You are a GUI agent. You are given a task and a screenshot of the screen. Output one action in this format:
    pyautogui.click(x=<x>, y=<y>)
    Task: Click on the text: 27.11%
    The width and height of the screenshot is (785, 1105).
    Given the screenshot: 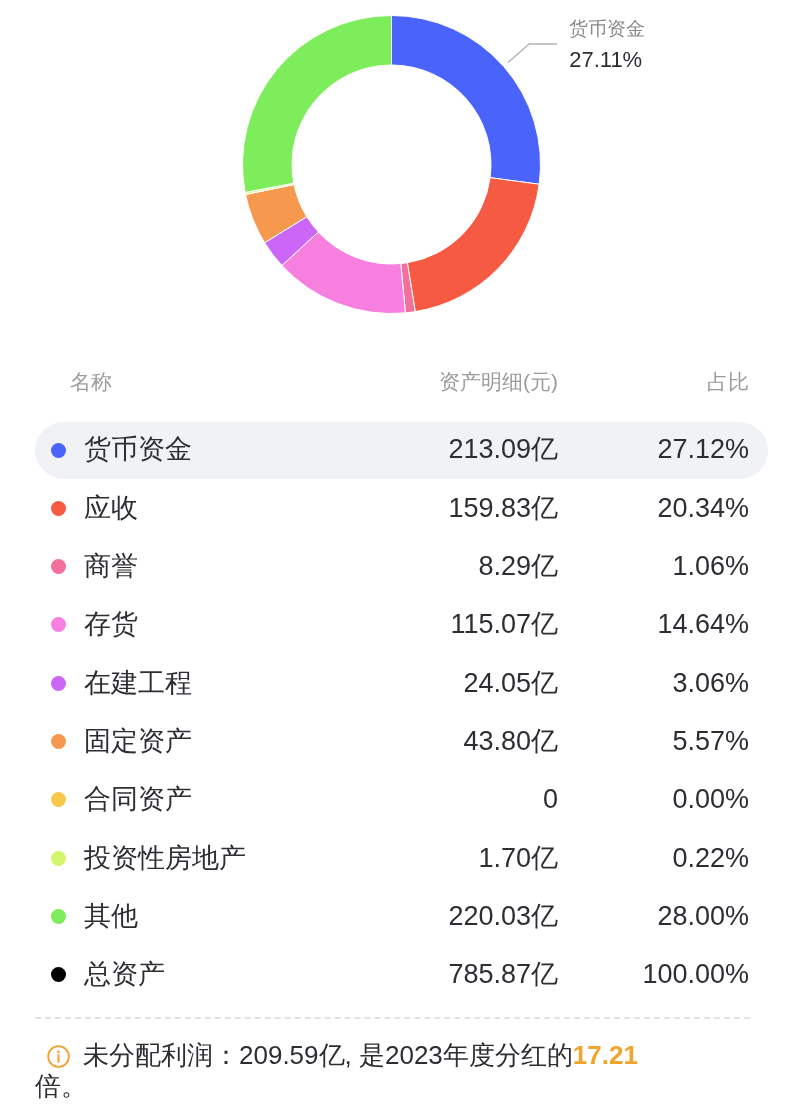 What is the action you would take?
    pyautogui.click(x=606, y=60)
    